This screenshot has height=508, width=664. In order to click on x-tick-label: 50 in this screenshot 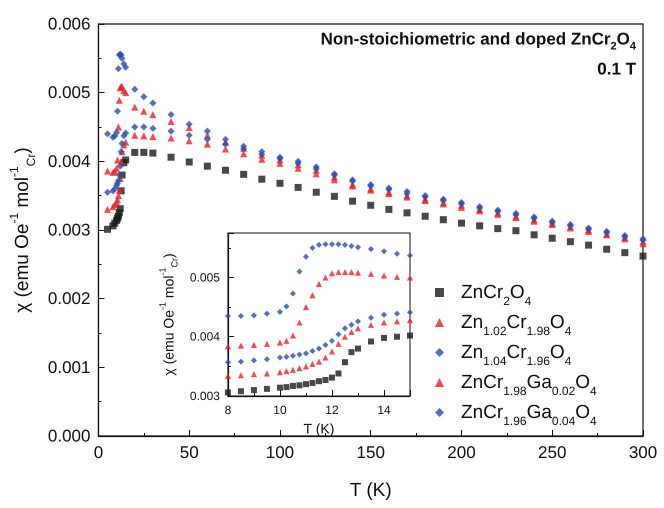, I will do `click(189, 452)`.